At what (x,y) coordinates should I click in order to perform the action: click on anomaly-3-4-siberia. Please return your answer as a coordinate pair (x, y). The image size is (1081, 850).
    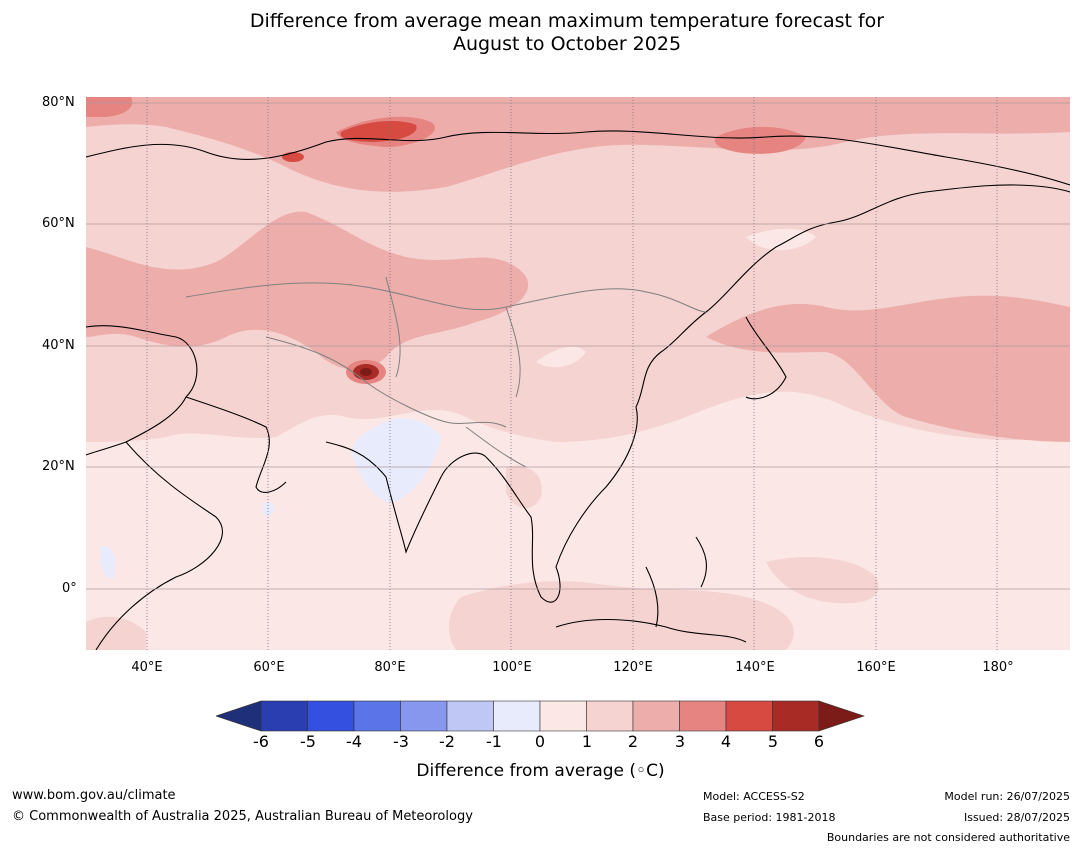
    Looking at the image, I should click on (760, 140).